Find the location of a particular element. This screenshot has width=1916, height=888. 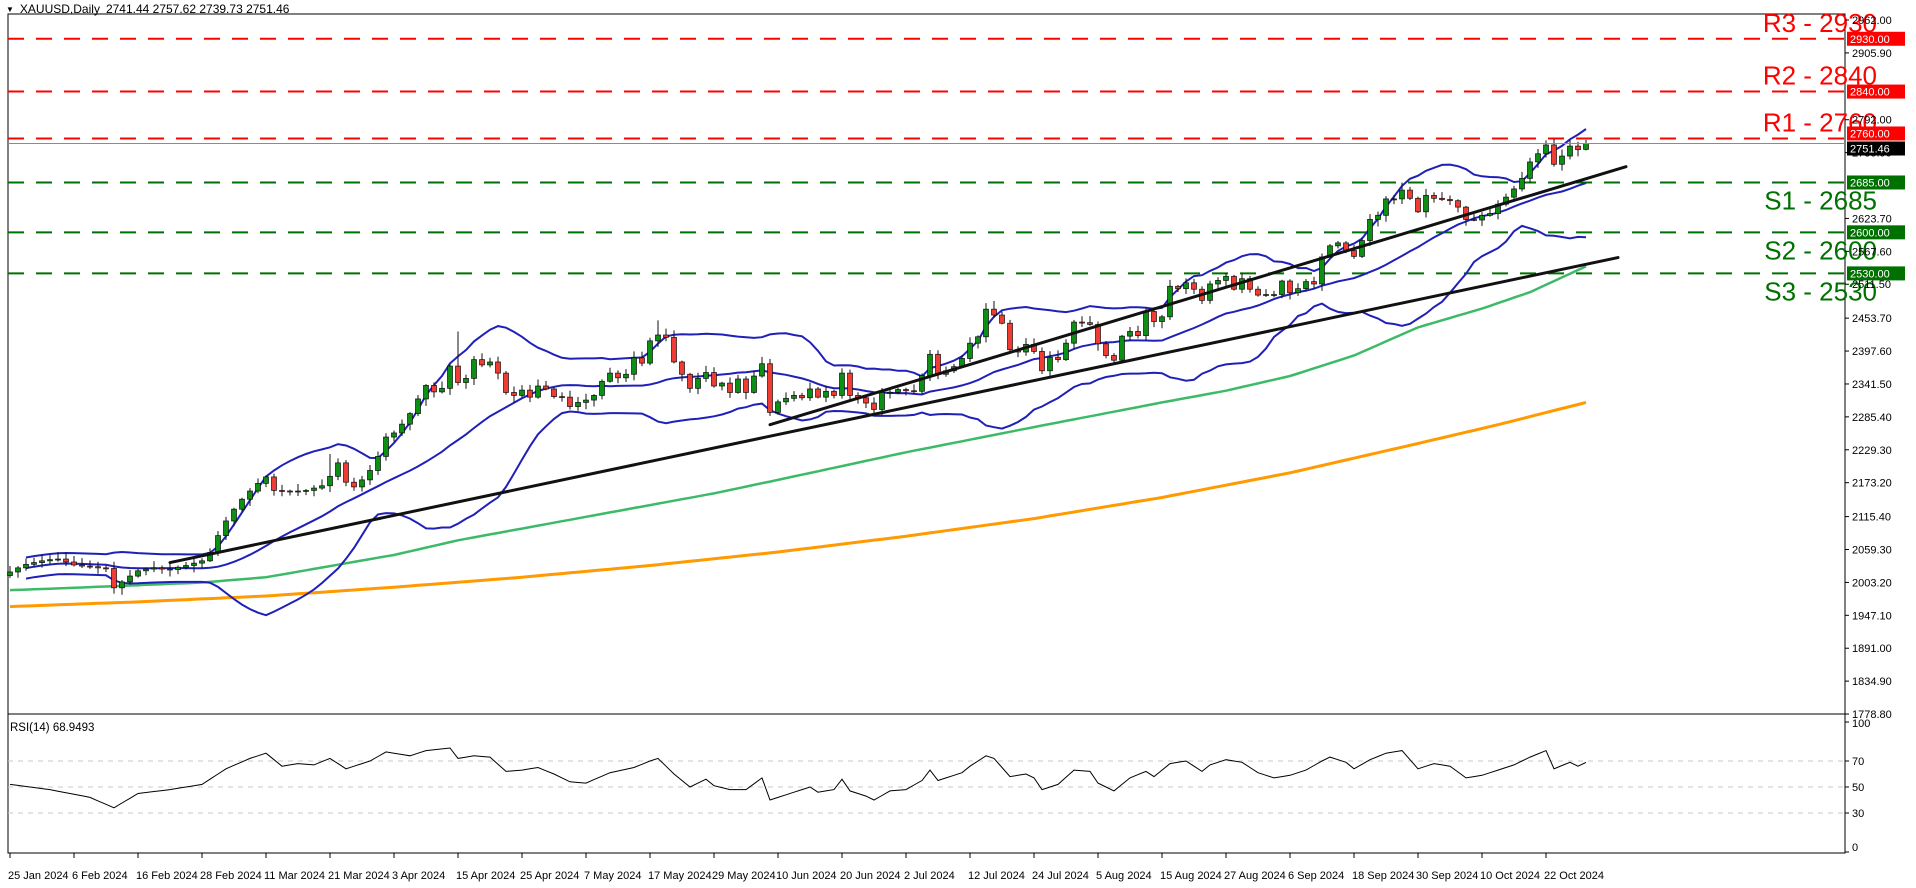

sr-level-badge-R2-bg is located at coordinates (1876, 91).